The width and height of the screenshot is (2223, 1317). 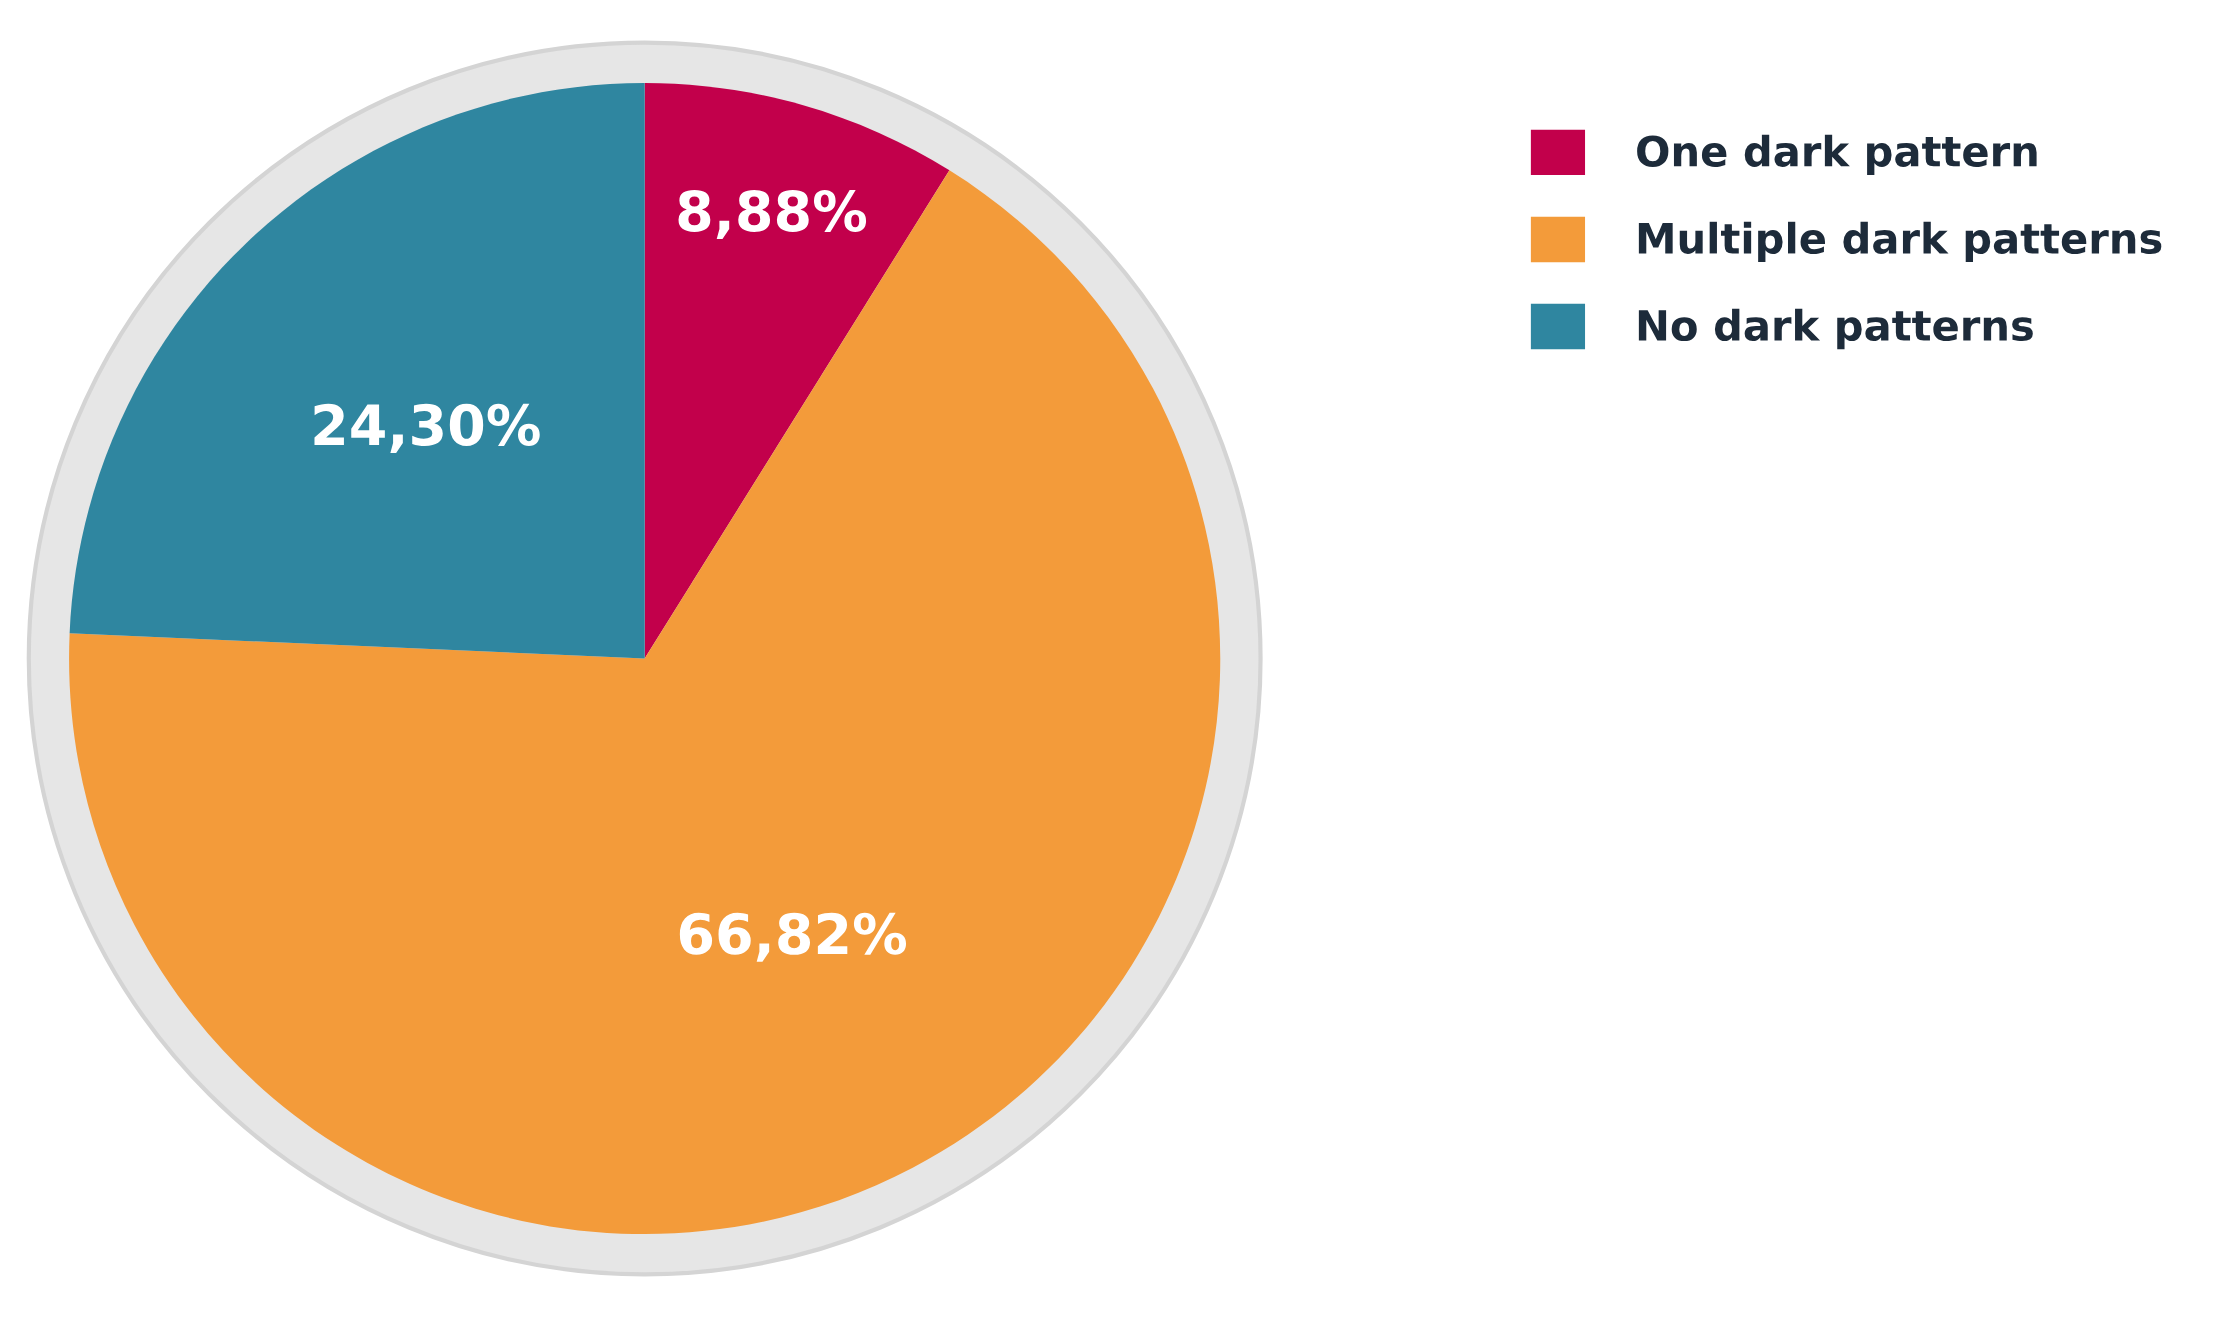 I want to click on legend-label: Multiple dark patterns, so click(x=1900, y=242).